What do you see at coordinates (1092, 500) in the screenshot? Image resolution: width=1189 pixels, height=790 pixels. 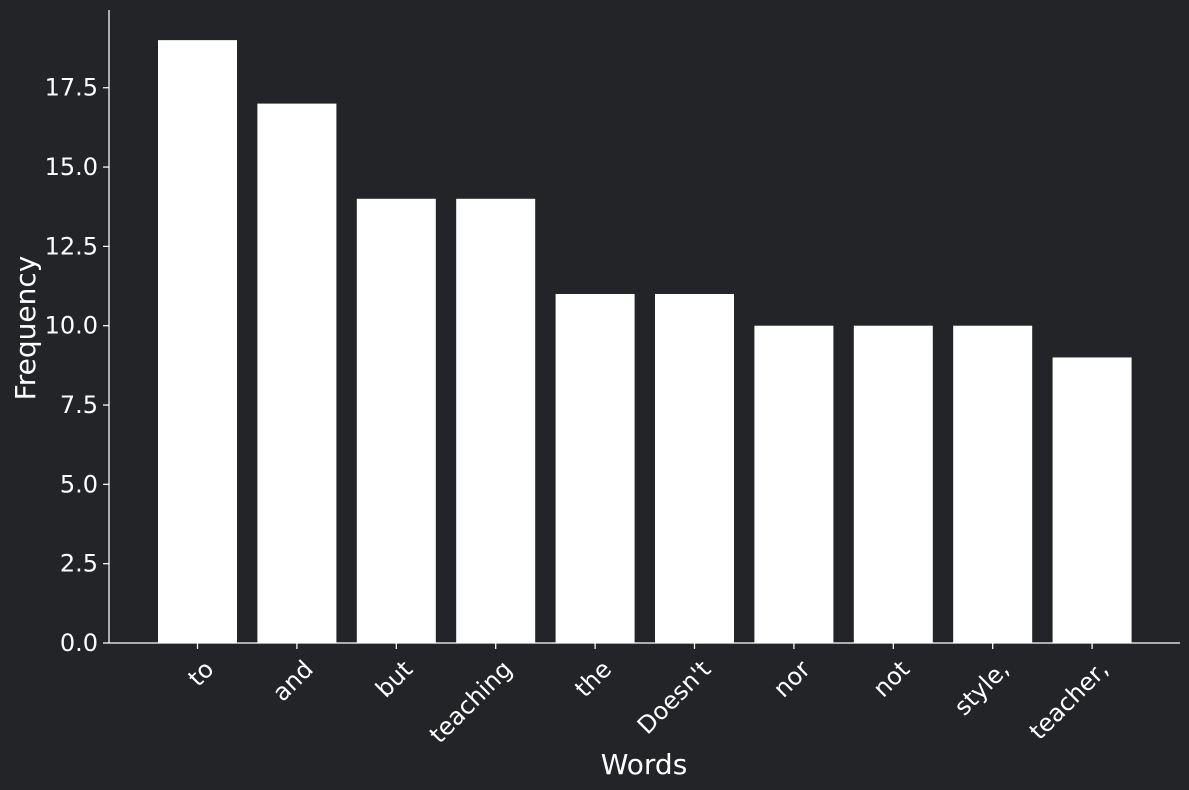 I see `bar-teacher` at bounding box center [1092, 500].